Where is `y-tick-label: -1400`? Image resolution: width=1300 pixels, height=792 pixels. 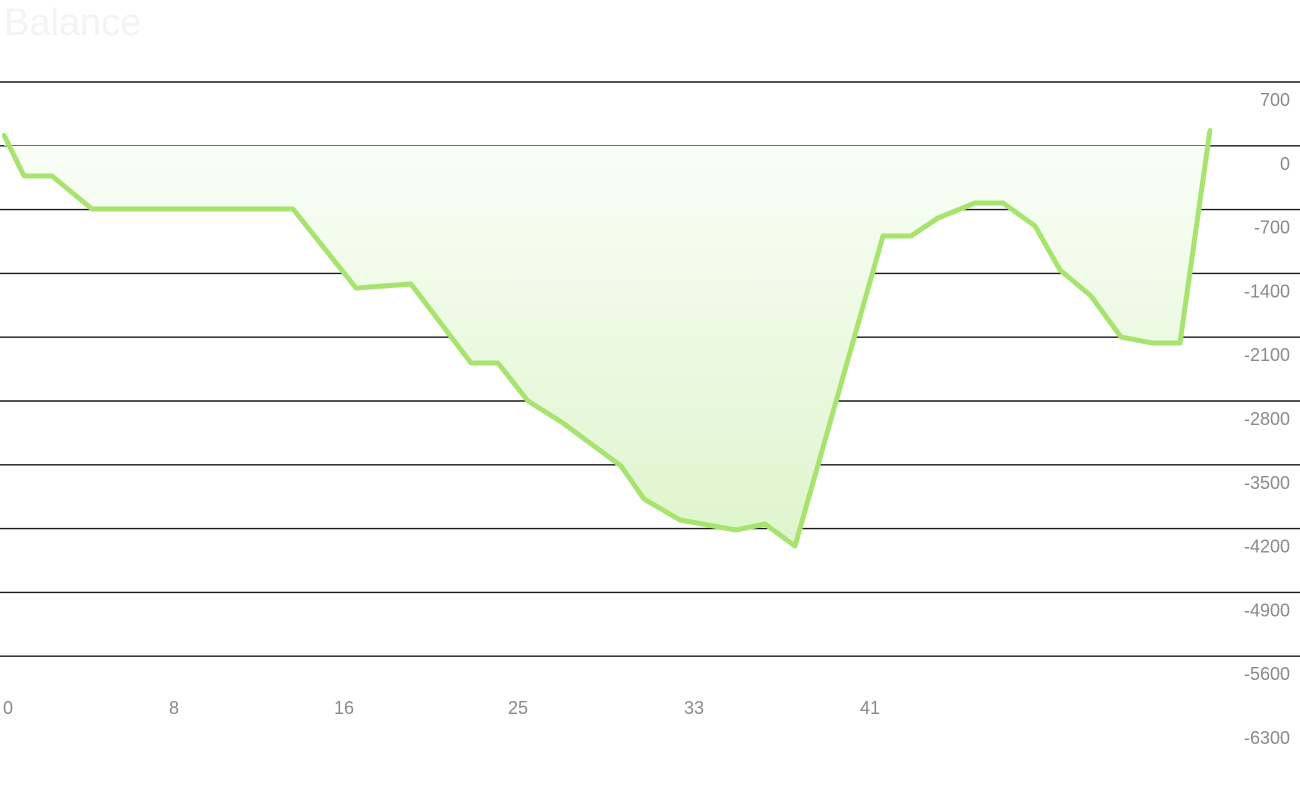
y-tick-label: -1400 is located at coordinates (1267, 291).